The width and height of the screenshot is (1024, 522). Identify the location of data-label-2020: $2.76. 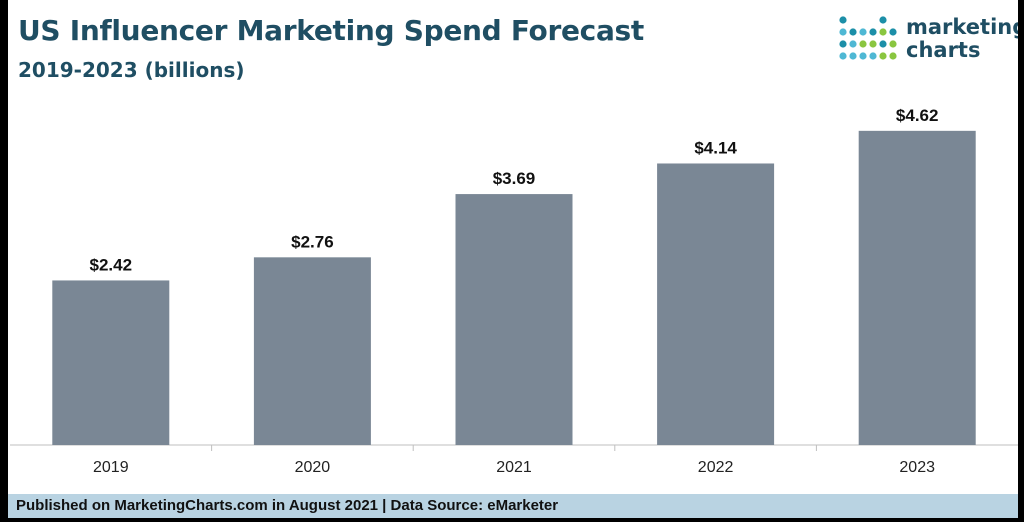
(312, 241).